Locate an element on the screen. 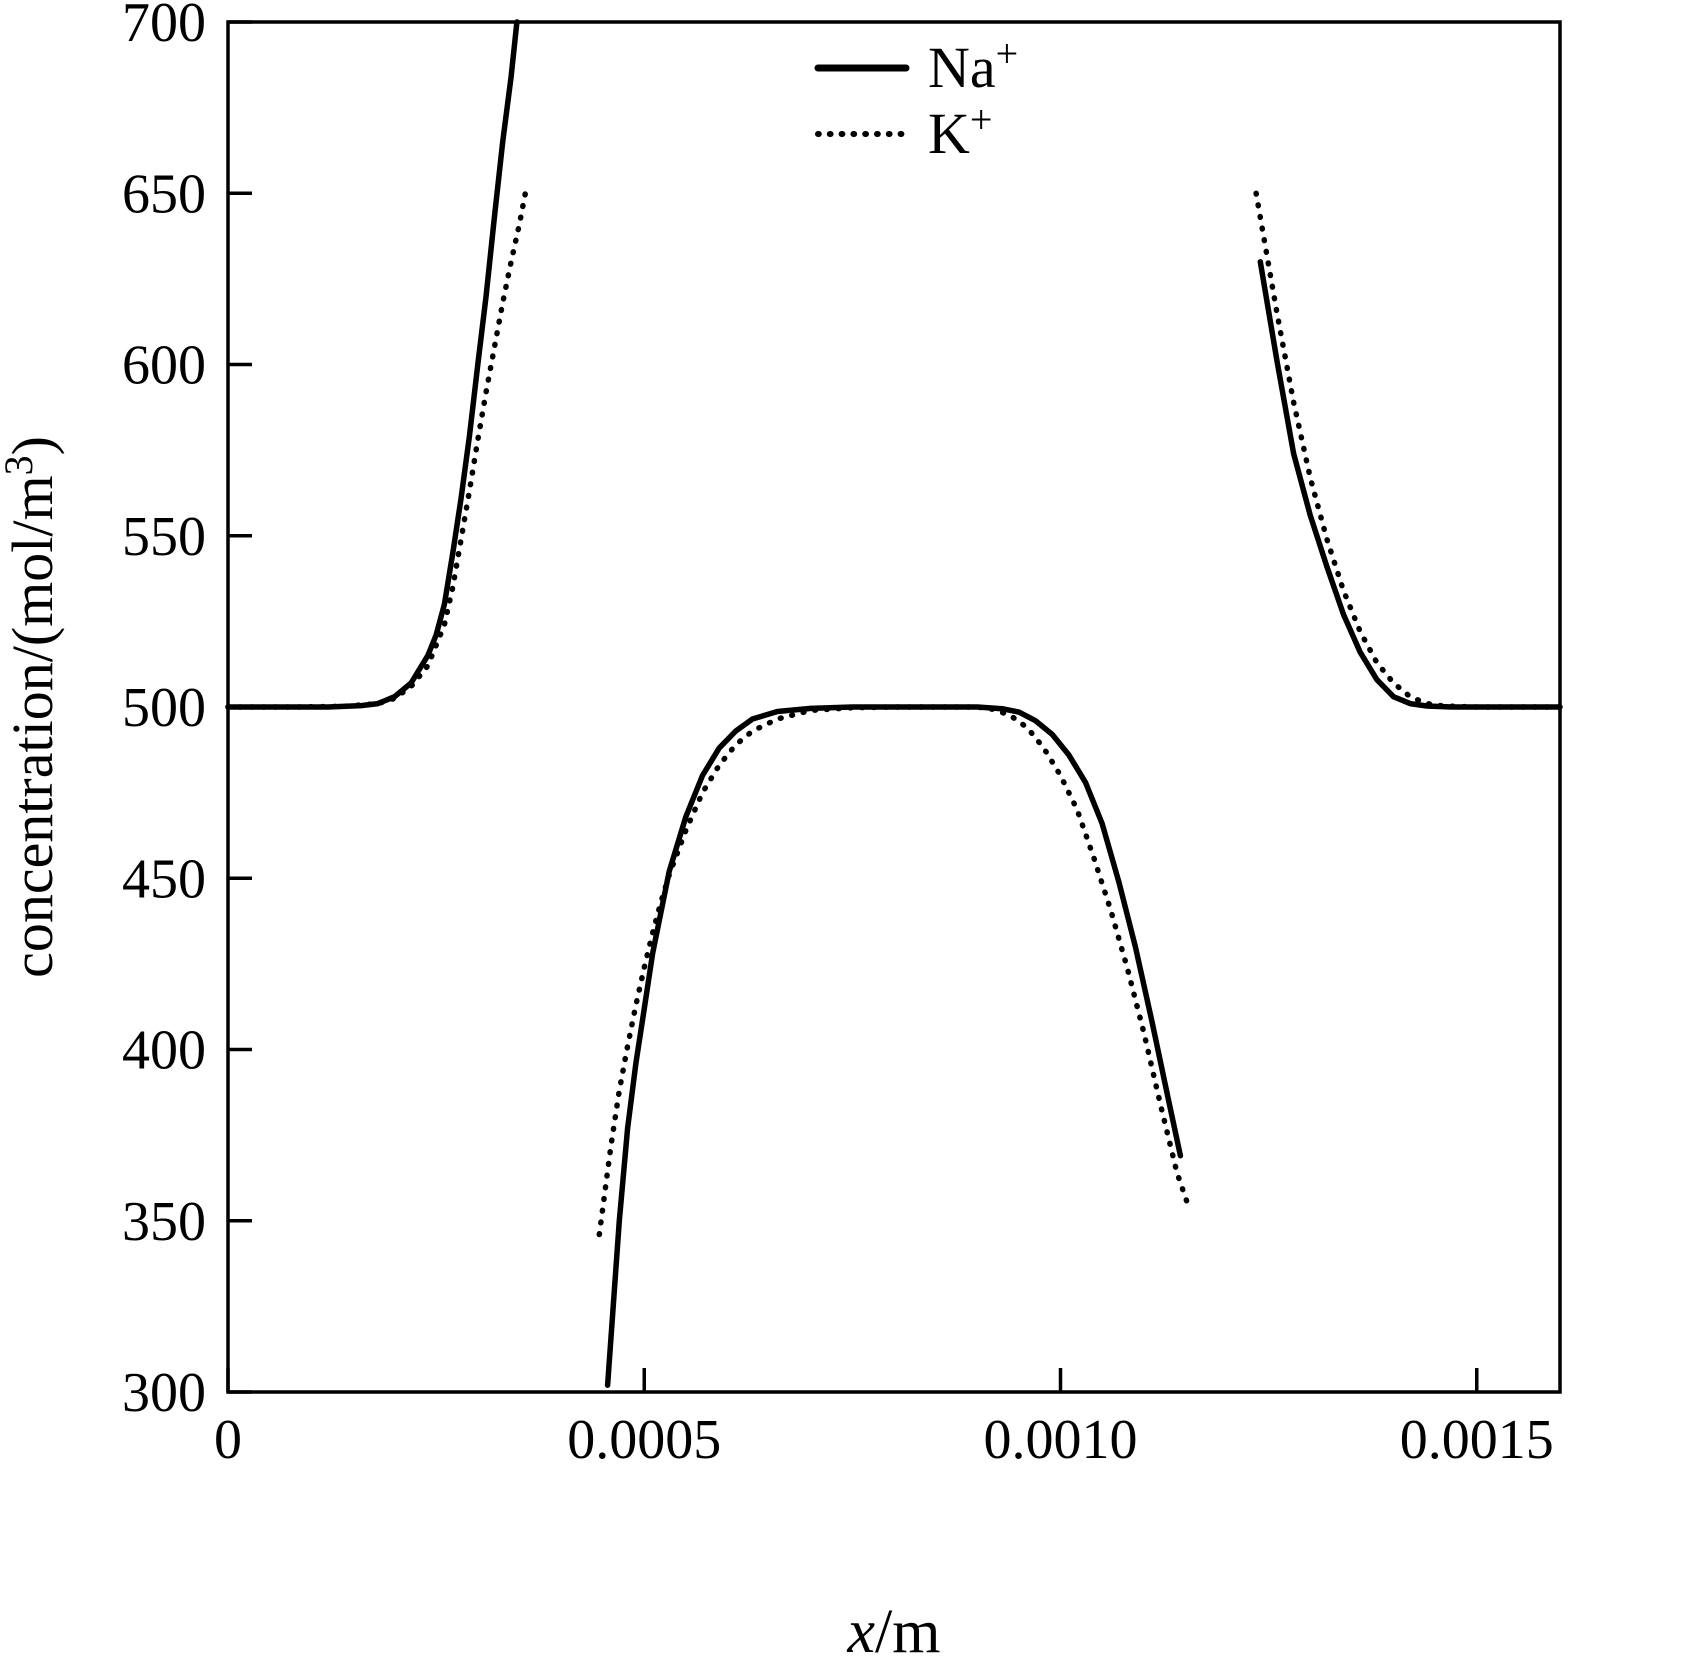 The image size is (1708, 1676). y-tick-label: 600 is located at coordinates (164, 366).